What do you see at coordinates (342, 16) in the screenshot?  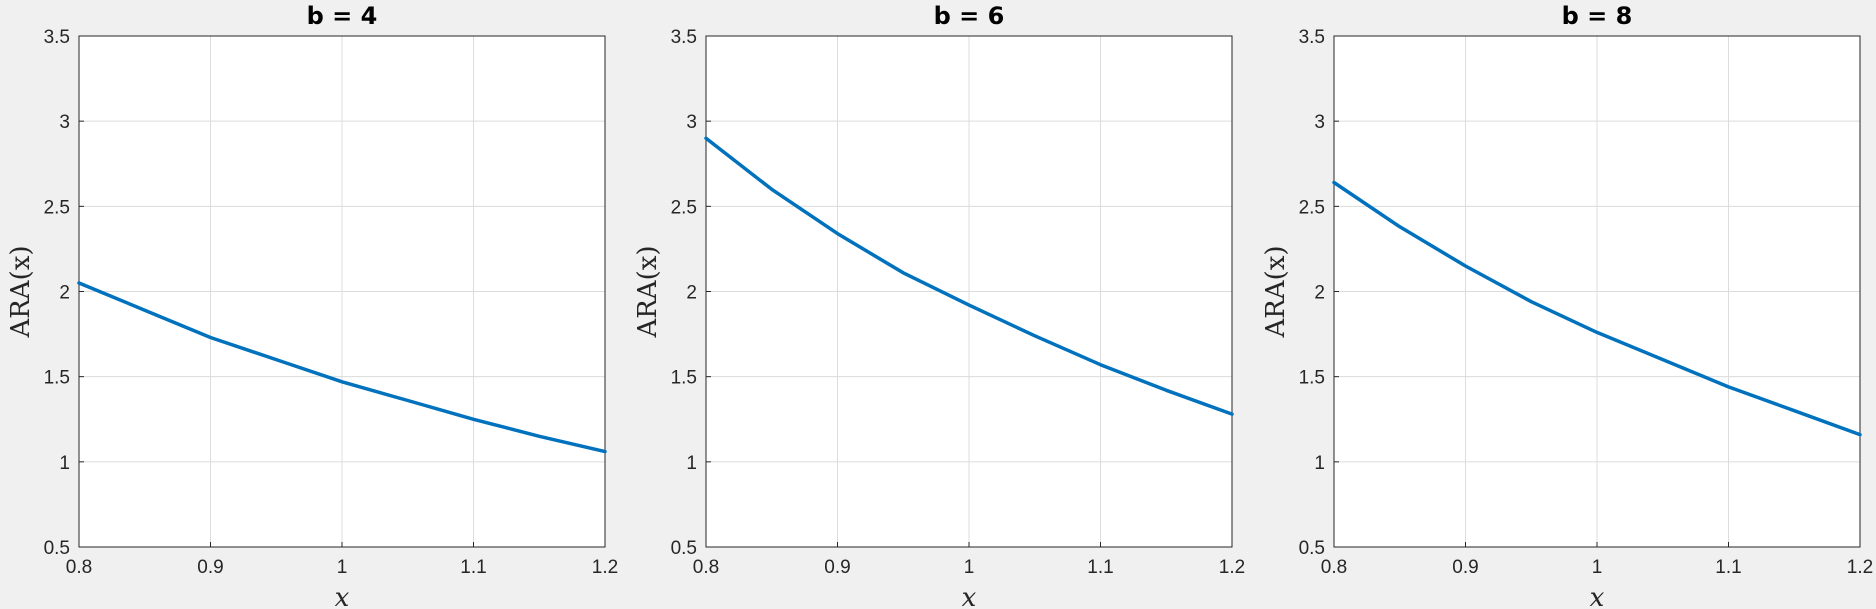 I see `chart-title: b = 4` at bounding box center [342, 16].